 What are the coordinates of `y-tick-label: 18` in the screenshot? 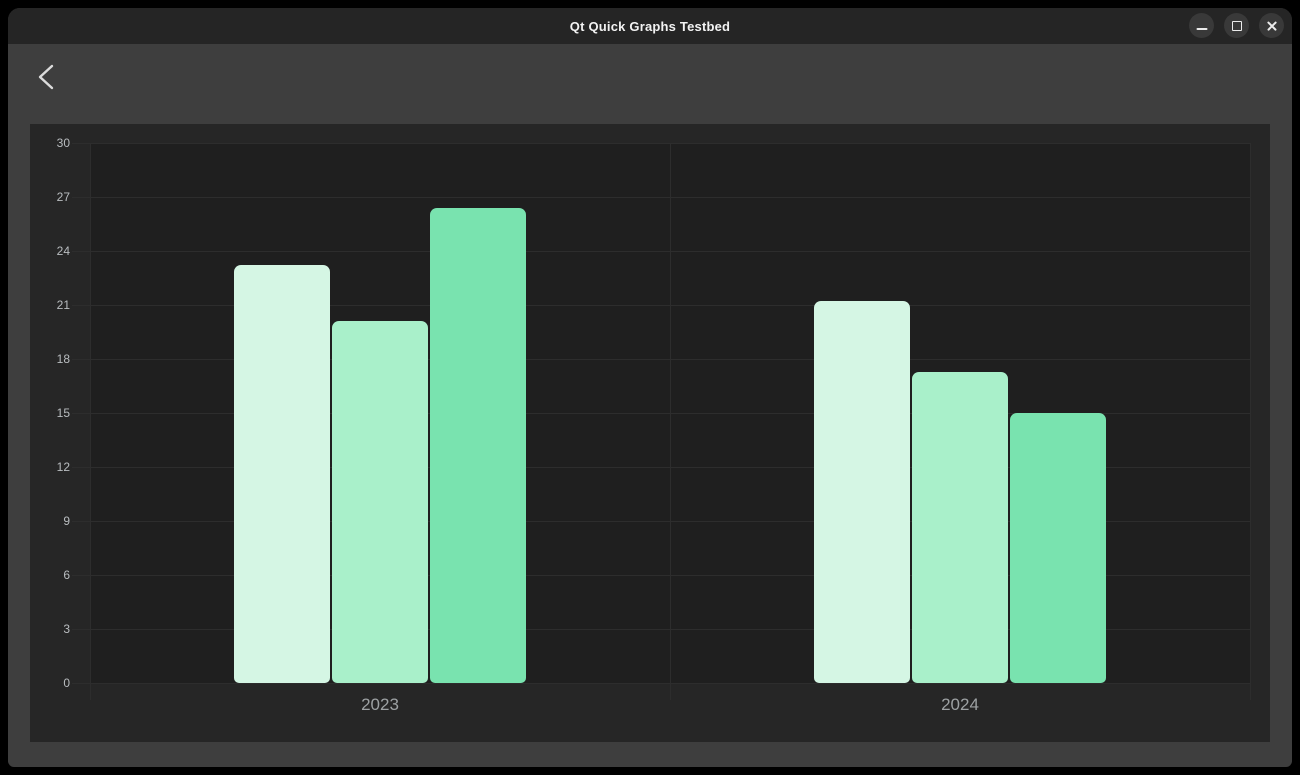 It's located at (63, 359).